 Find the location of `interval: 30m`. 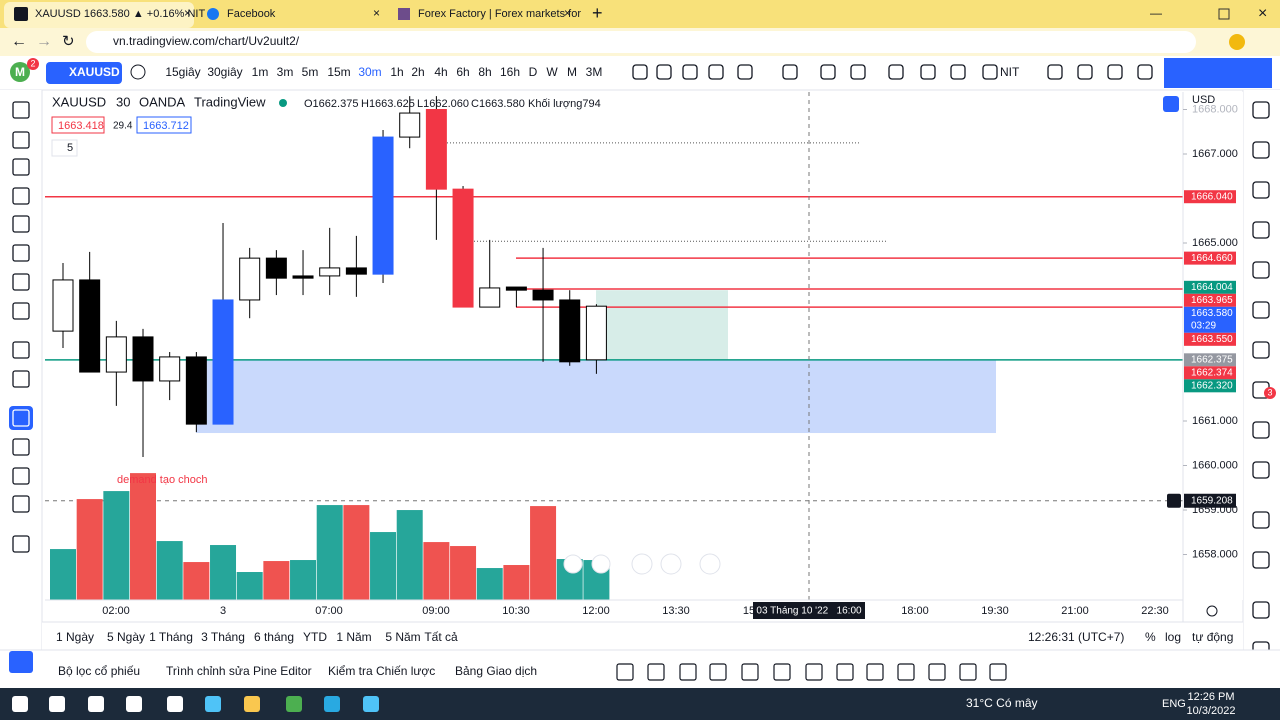

interval: 30m is located at coordinates (369, 72).